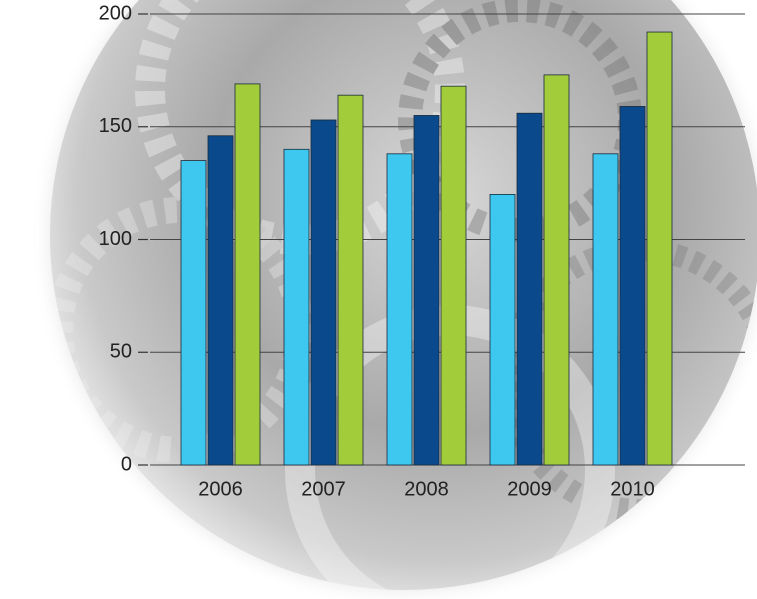 Image resolution: width=757 pixels, height=599 pixels. Describe the element at coordinates (115, 239) in the screenshot. I see `y-tick-label: 100` at that location.